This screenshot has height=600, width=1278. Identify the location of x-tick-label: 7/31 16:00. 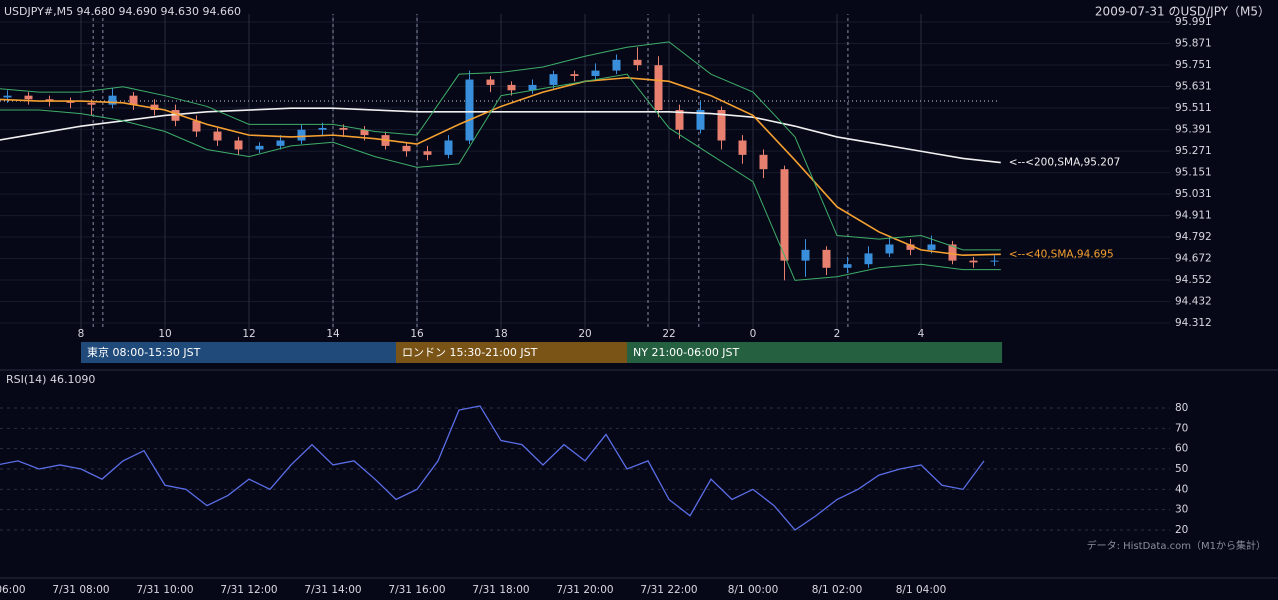
(416, 590).